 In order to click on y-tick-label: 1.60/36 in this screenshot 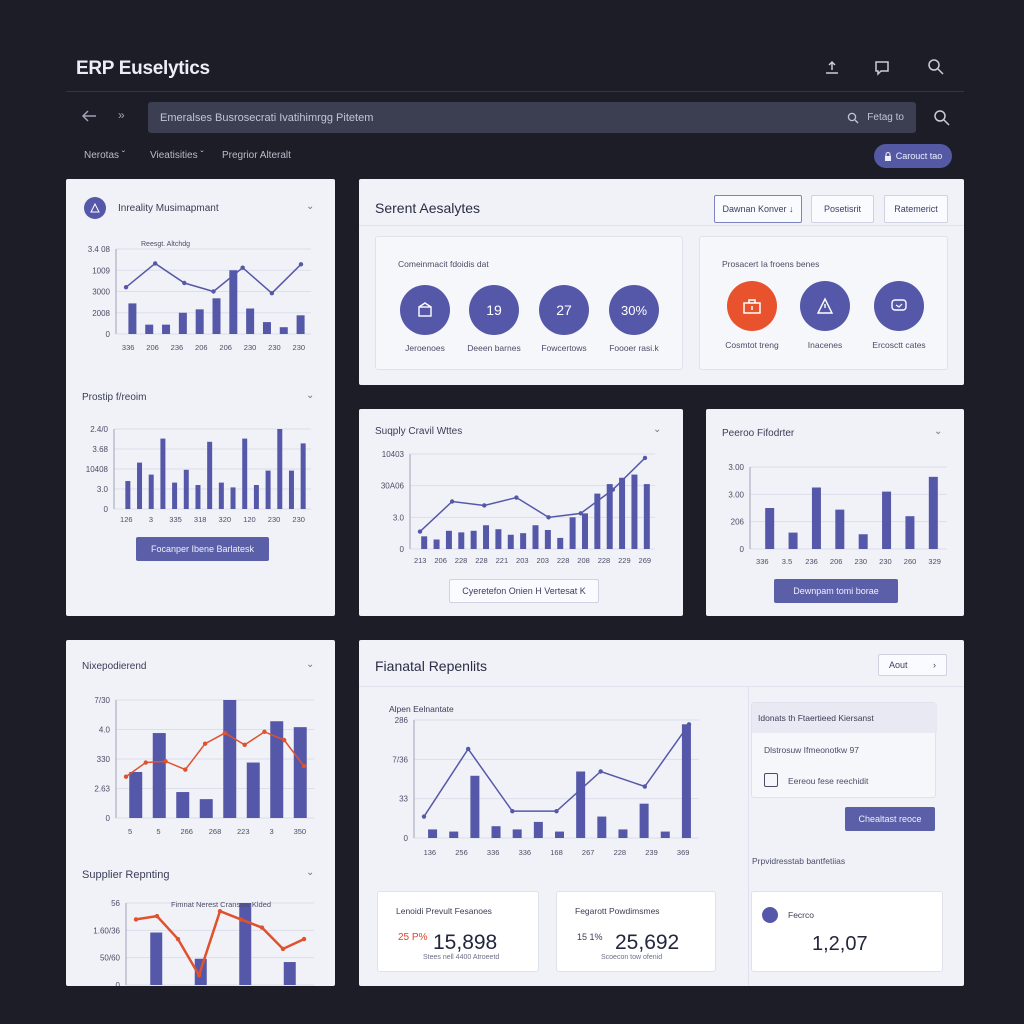, I will do `click(106, 930)`.